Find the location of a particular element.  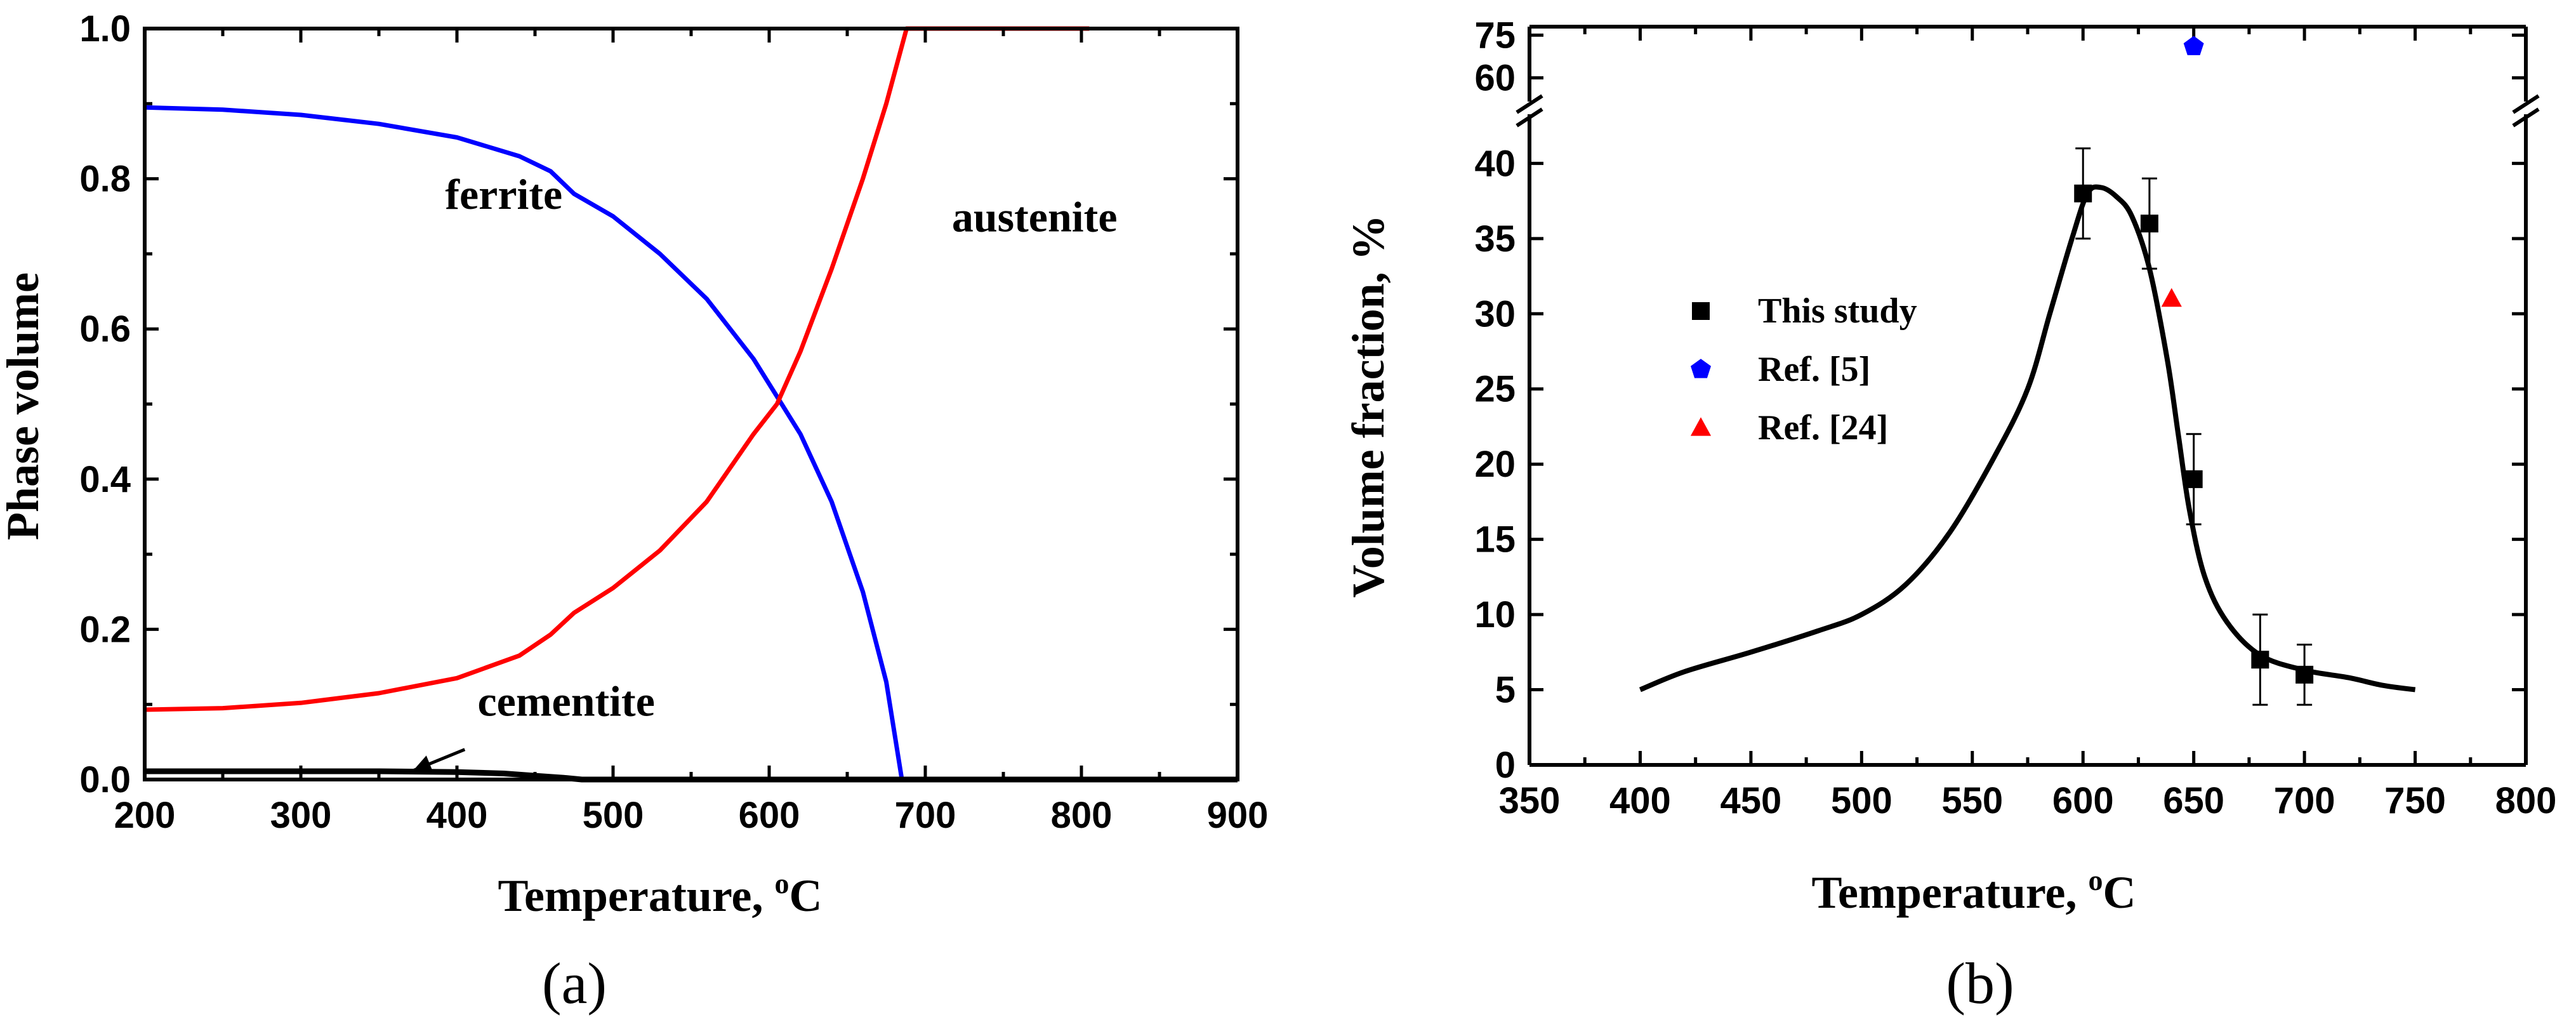

x-tick-label: 650 is located at coordinates (2194, 800).